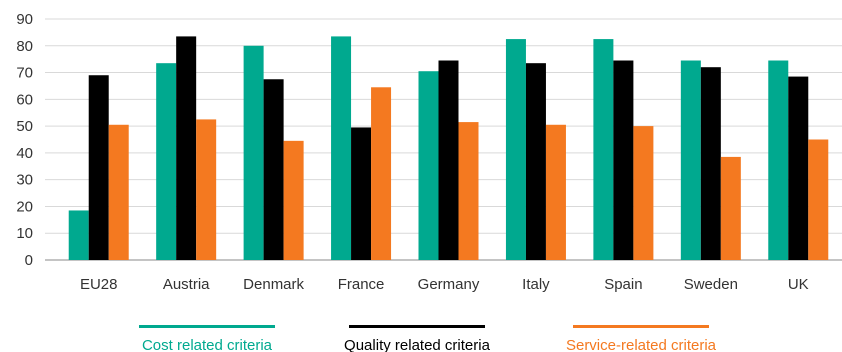 The image size is (842, 352). What do you see at coordinates (24, 140) in the screenshot?
I see `y-axis-ticks: 0 10 20 30 40 50 60 70 80 90` at bounding box center [24, 140].